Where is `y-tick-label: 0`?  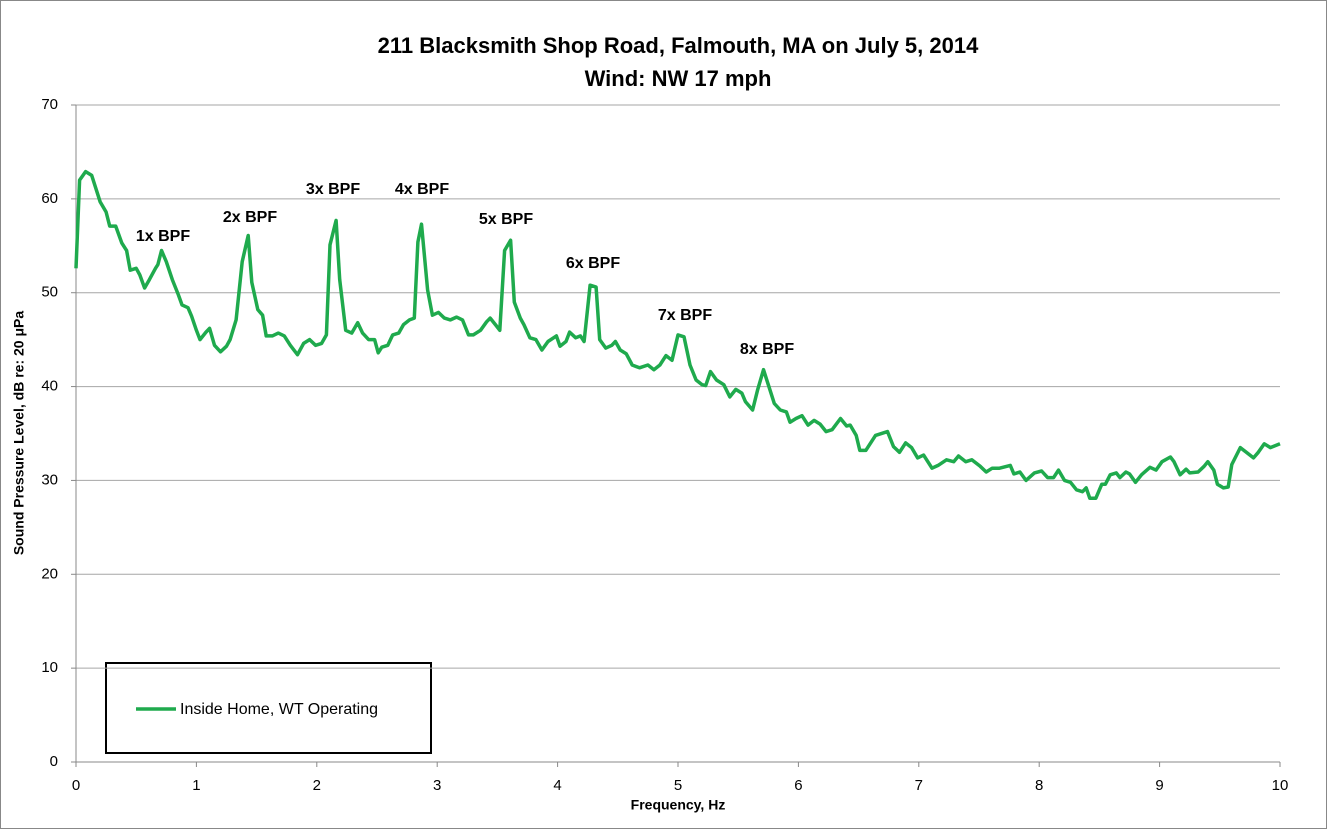 y-tick-label: 0 is located at coordinates (54, 761).